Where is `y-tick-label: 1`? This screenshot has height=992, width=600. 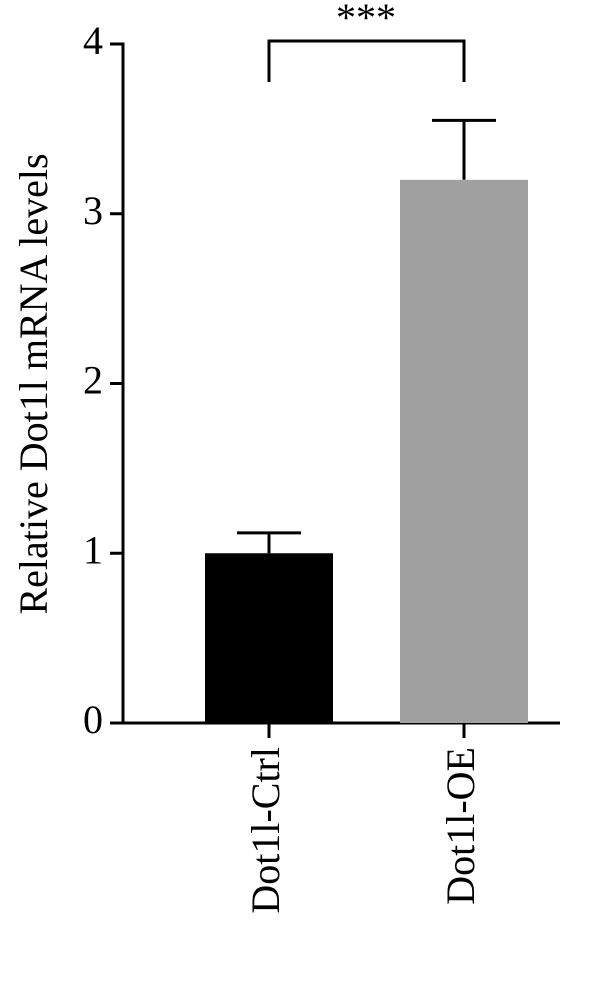
y-tick-label: 1 is located at coordinates (93, 549).